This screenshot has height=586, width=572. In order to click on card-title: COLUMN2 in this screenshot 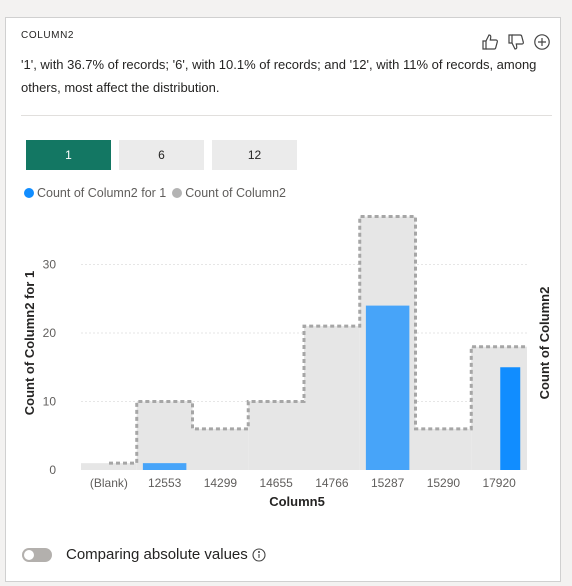, I will do `click(48, 35)`.